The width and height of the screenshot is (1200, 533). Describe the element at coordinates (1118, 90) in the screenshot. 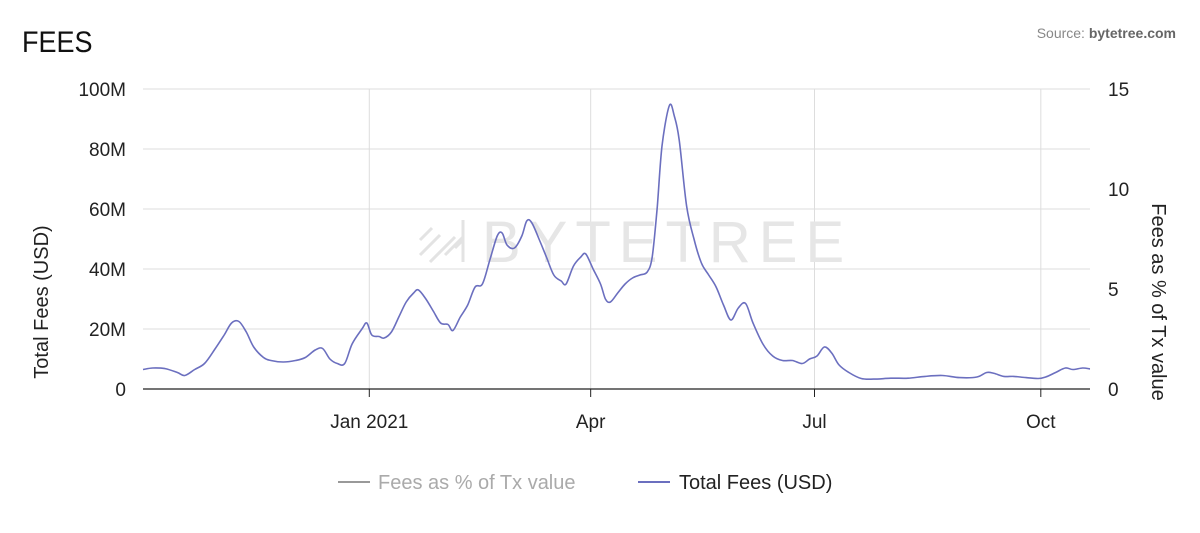

I see `y2-tick-label: 15` at that location.